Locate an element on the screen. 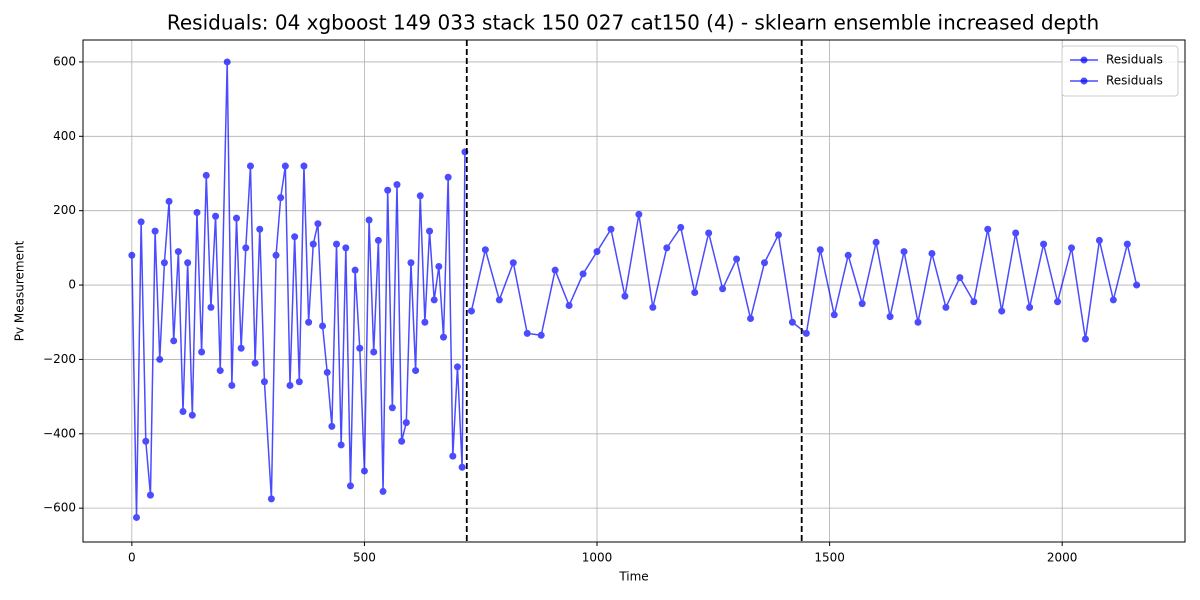 The image size is (1200, 600). y-tick-label: 200 is located at coordinates (64, 210).